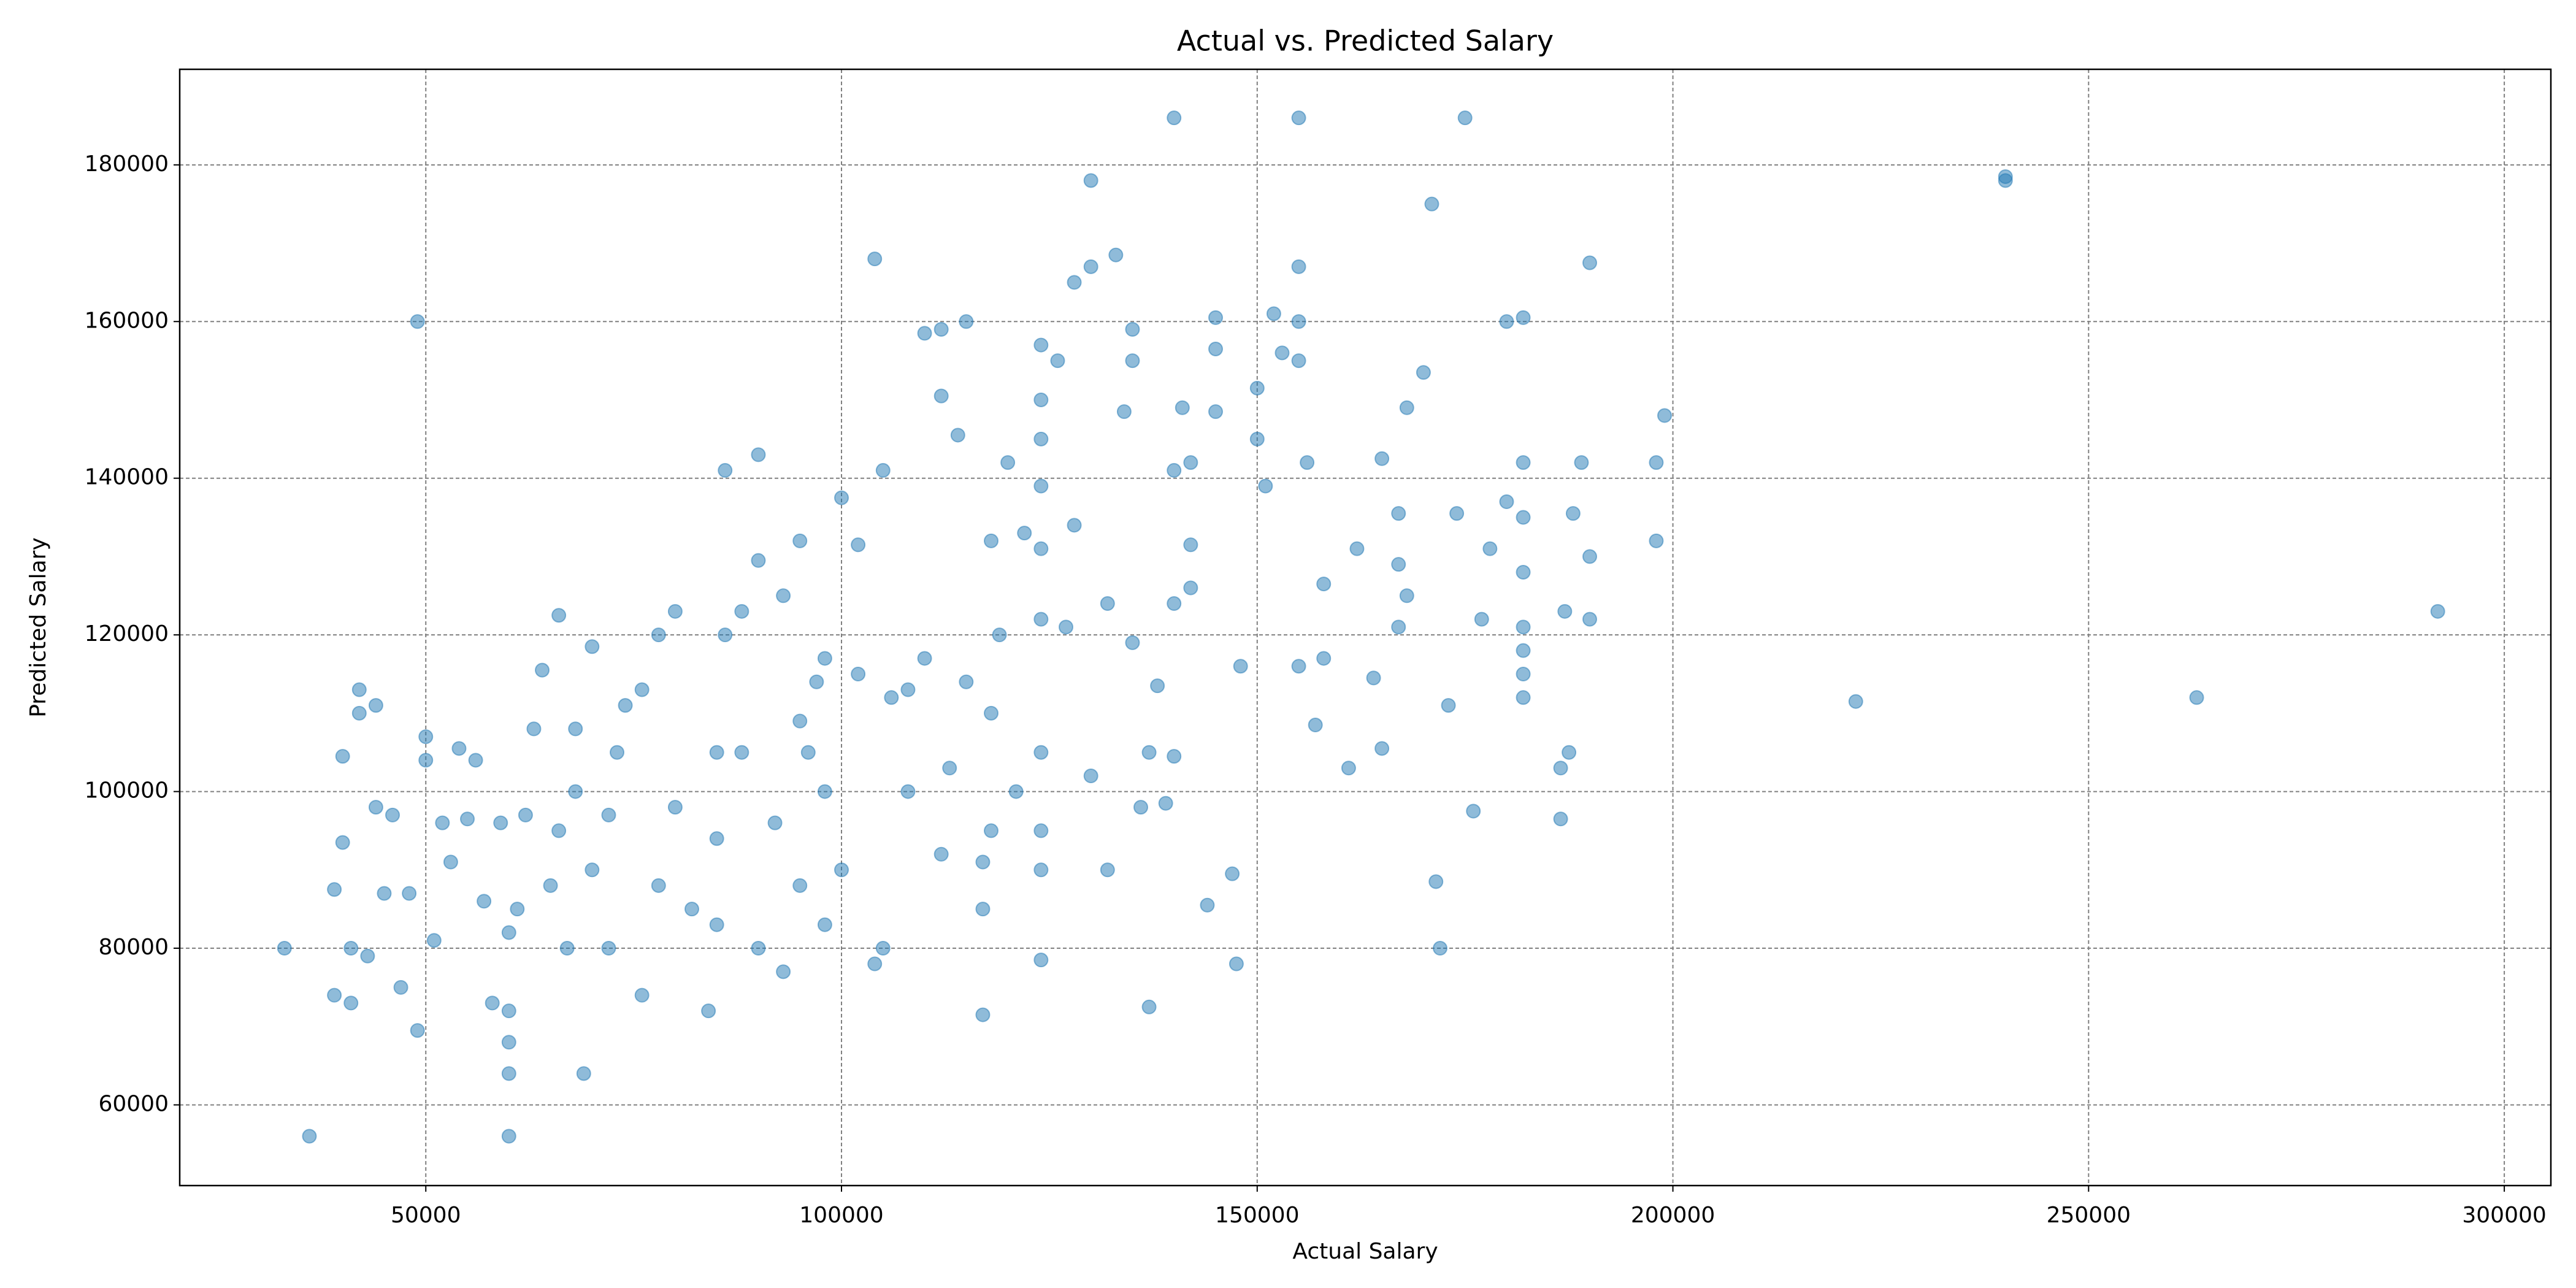 The width and height of the screenshot is (2576, 1288). I want to click on y-tick-label: 160000, so click(127, 320).